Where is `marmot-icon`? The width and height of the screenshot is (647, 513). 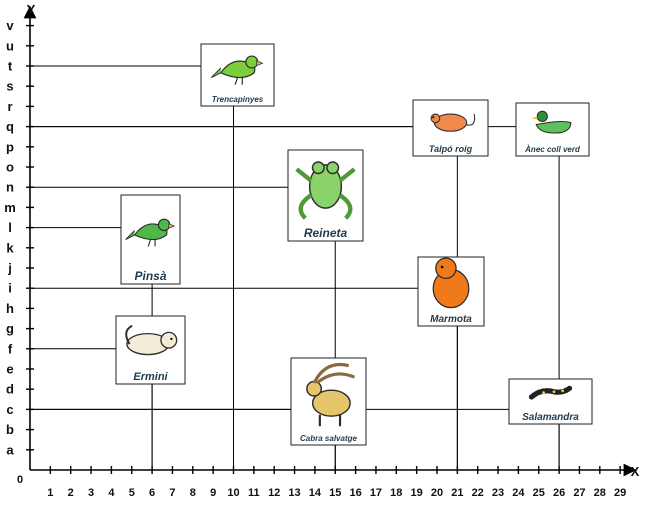
marmot-icon is located at coordinates (451, 283).